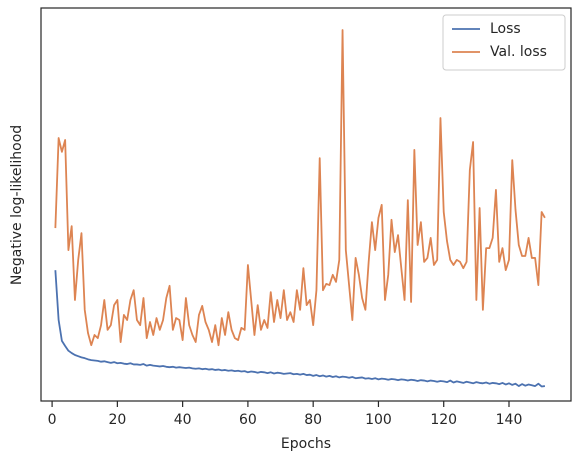  I want to click on legend-label: Loss, so click(505, 29).